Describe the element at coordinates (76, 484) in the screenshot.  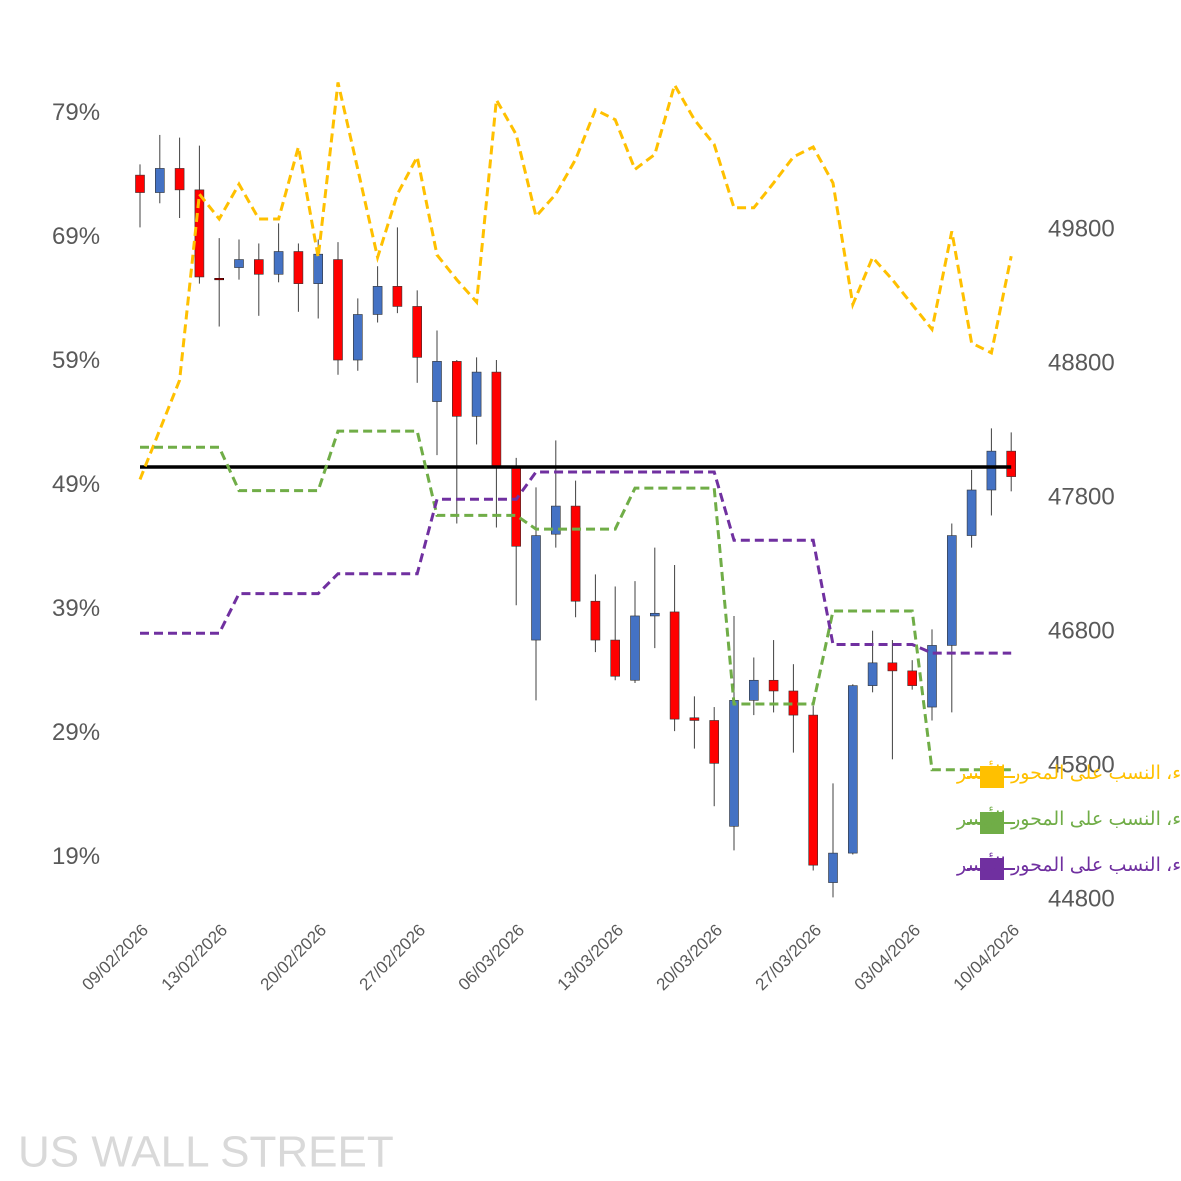
I see `y-tick-label: 49%` at that location.